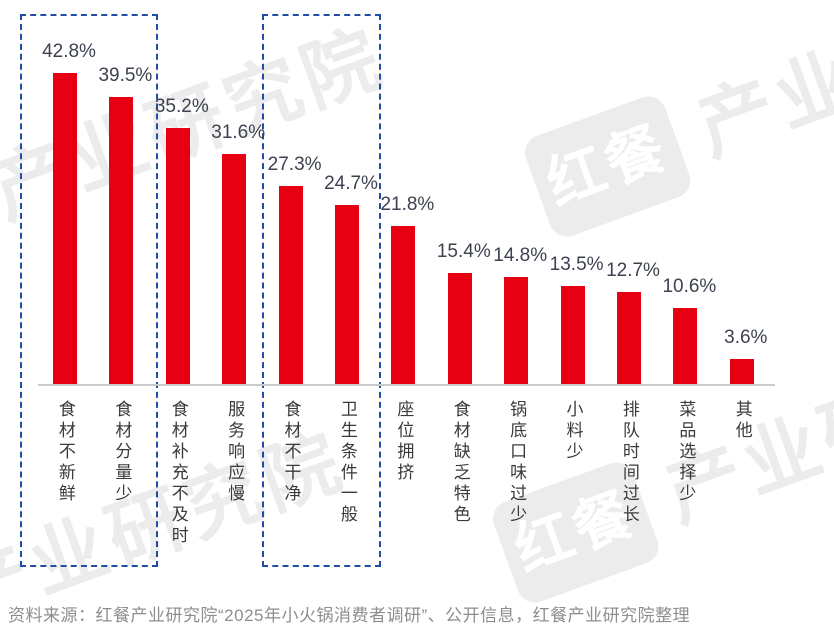 Image resolution: width=834 pixels, height=644 pixels. Describe the element at coordinates (65, 452) in the screenshot. I see `category-label: 食材不新鲜` at that location.